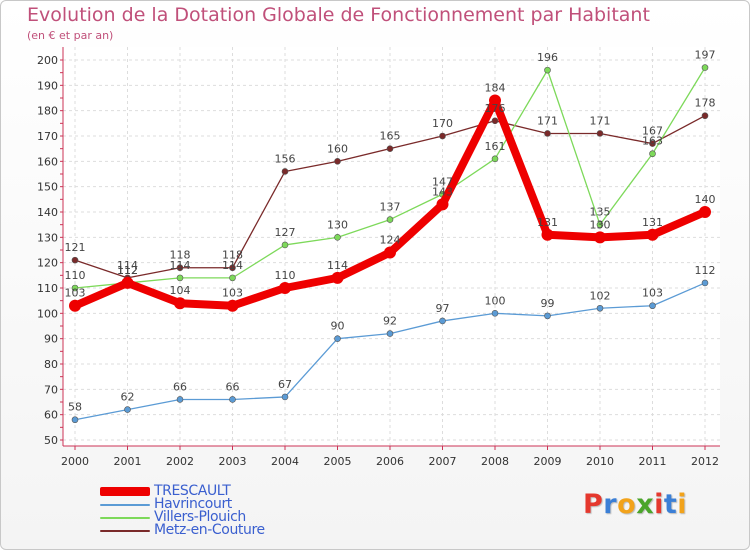 The width and height of the screenshot is (750, 550). Describe the element at coordinates (125, 491) in the screenshot. I see `legend-swatch-trescault` at that location.